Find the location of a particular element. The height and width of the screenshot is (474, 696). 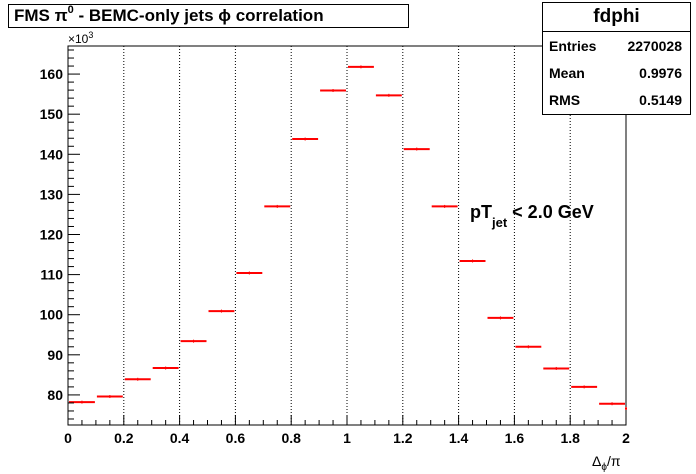

x-tick-label: 1.4 is located at coordinates (459, 438).